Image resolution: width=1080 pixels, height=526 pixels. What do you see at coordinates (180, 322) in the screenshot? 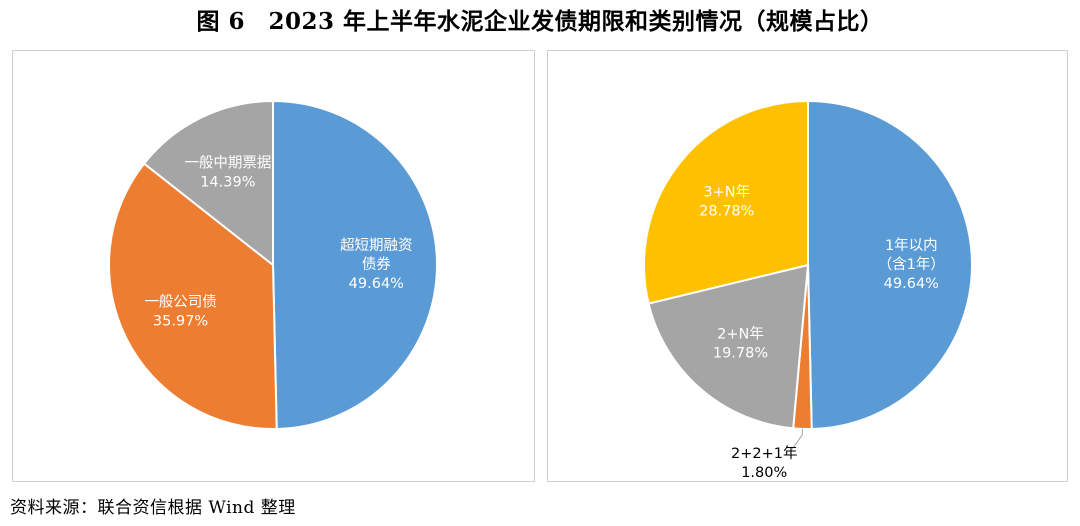
I see `data-label-value: 35.97%` at bounding box center [180, 322].